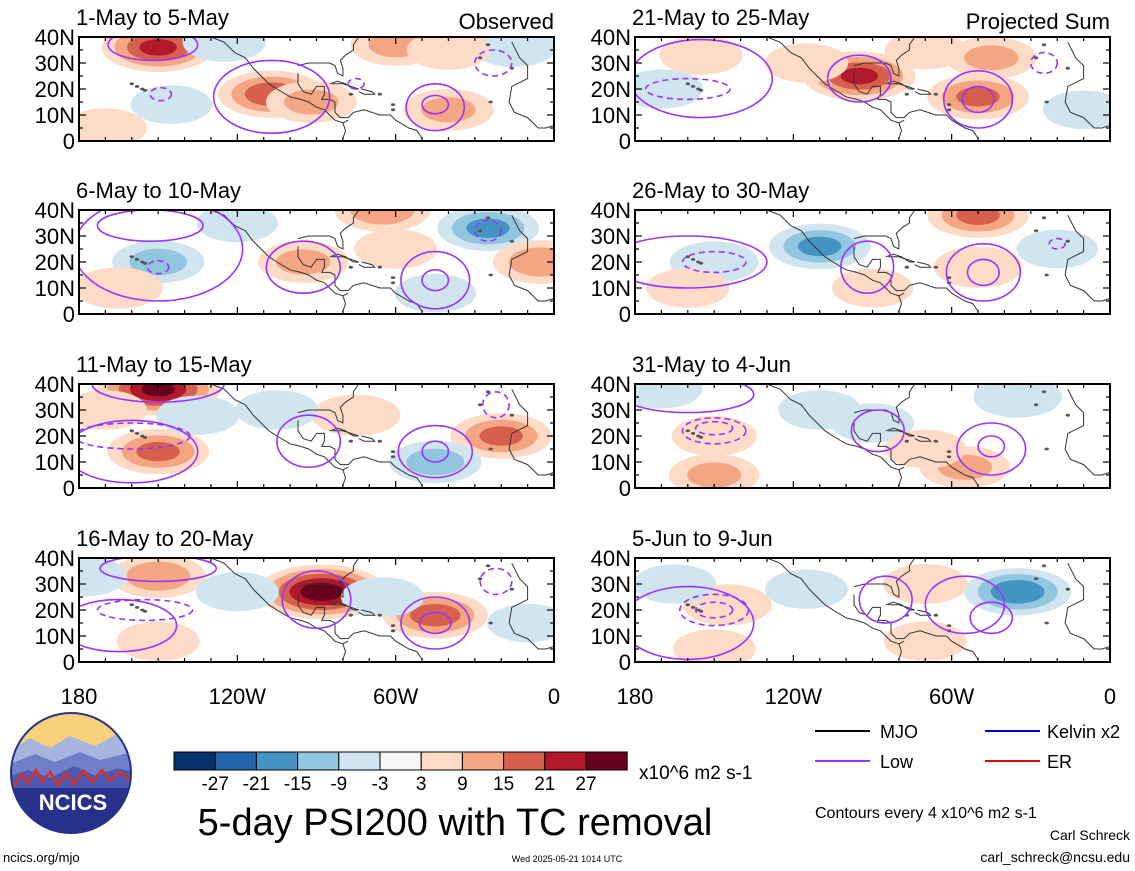 This screenshot has width=1135, height=871. Describe the element at coordinates (720, 190) in the screenshot. I see `panel-title: 26-May to 30-May` at that location.